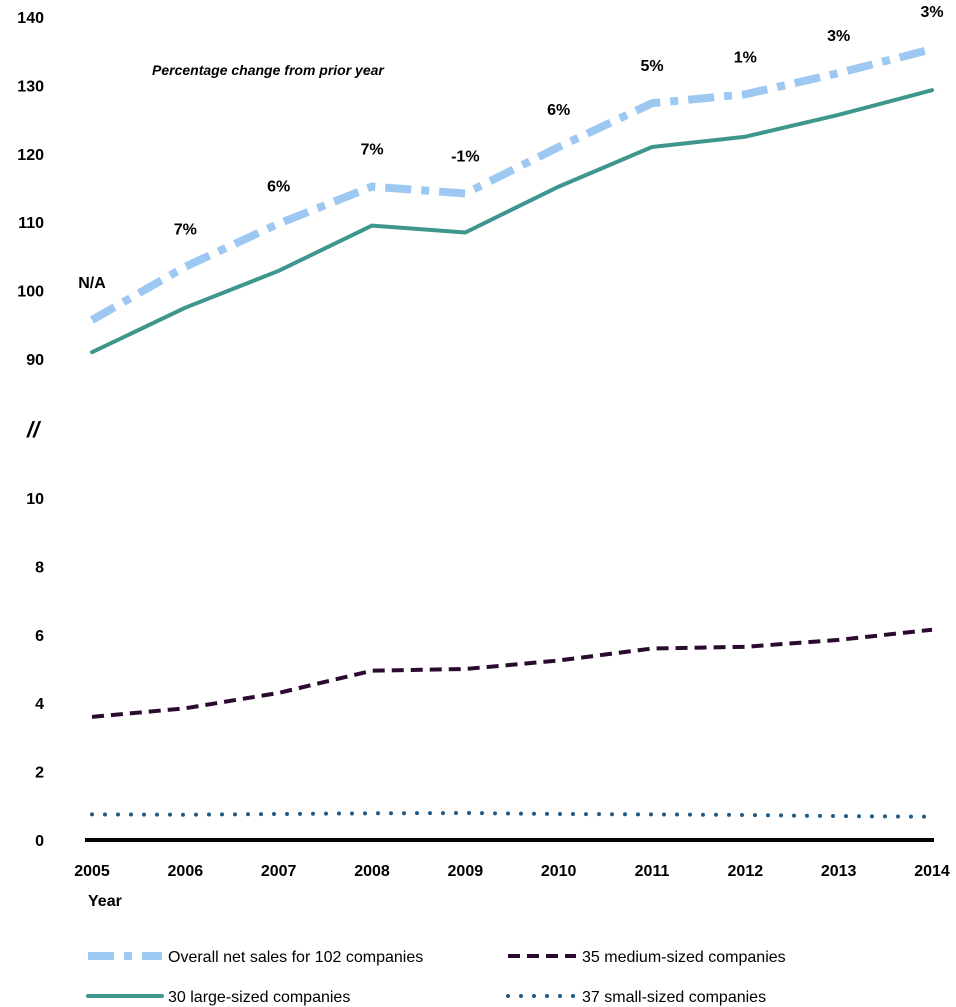  I want to click on x-axis-ticks: 2005 2006 2007 2008 2009 2010 2011 2012 2013 2014, so click(512, 871).